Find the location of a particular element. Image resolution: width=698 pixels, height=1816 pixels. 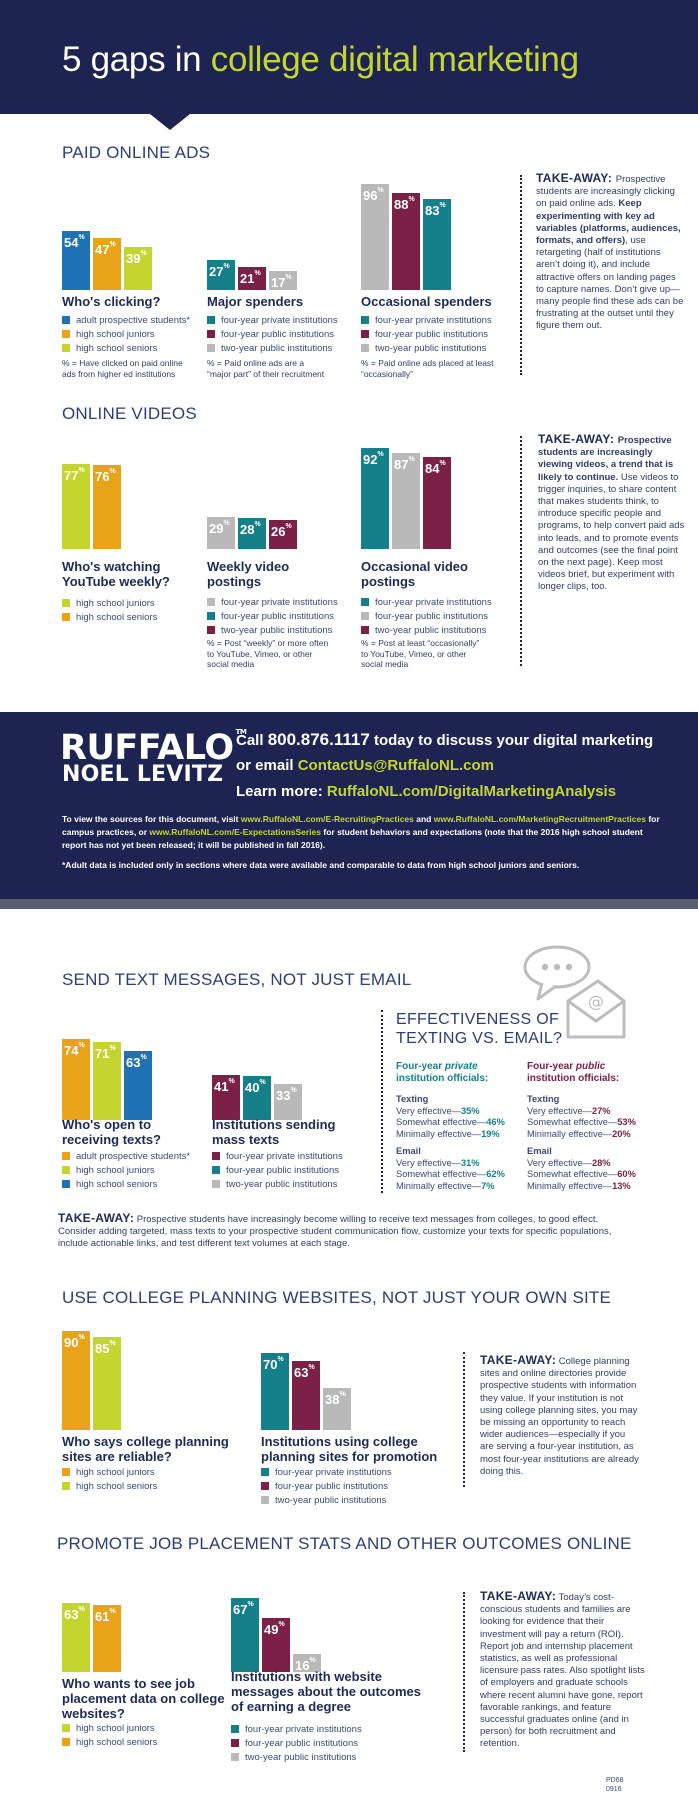

page-title: 5 gaps in college digital marketing is located at coordinates (320, 59).